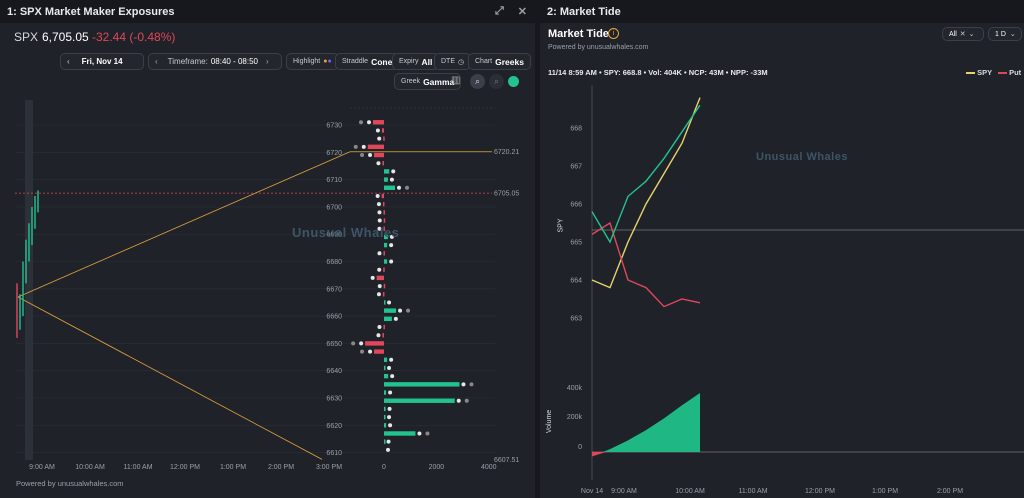 Image resolution: width=1024 pixels, height=498 pixels. Describe the element at coordinates (334, 317) in the screenshot. I see `strike-tick: 6660` at that location.